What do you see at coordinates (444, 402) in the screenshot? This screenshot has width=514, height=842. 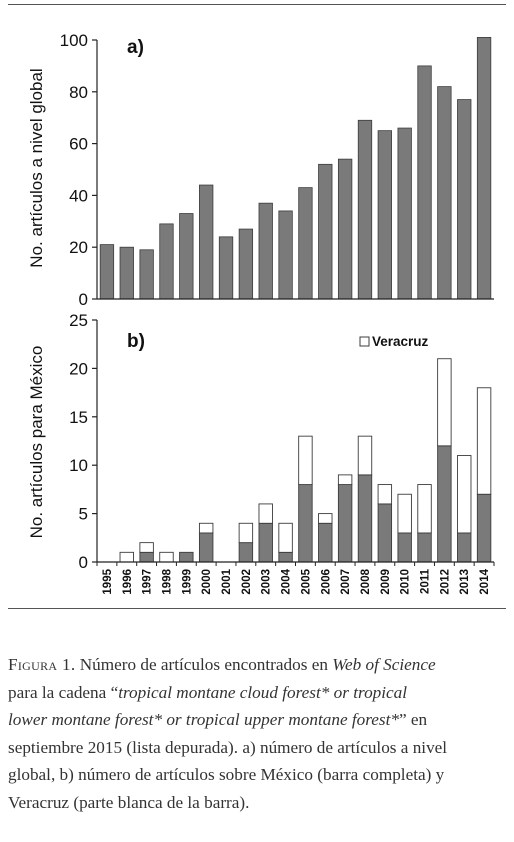 I see `bar-b-2012-veracruz` at bounding box center [444, 402].